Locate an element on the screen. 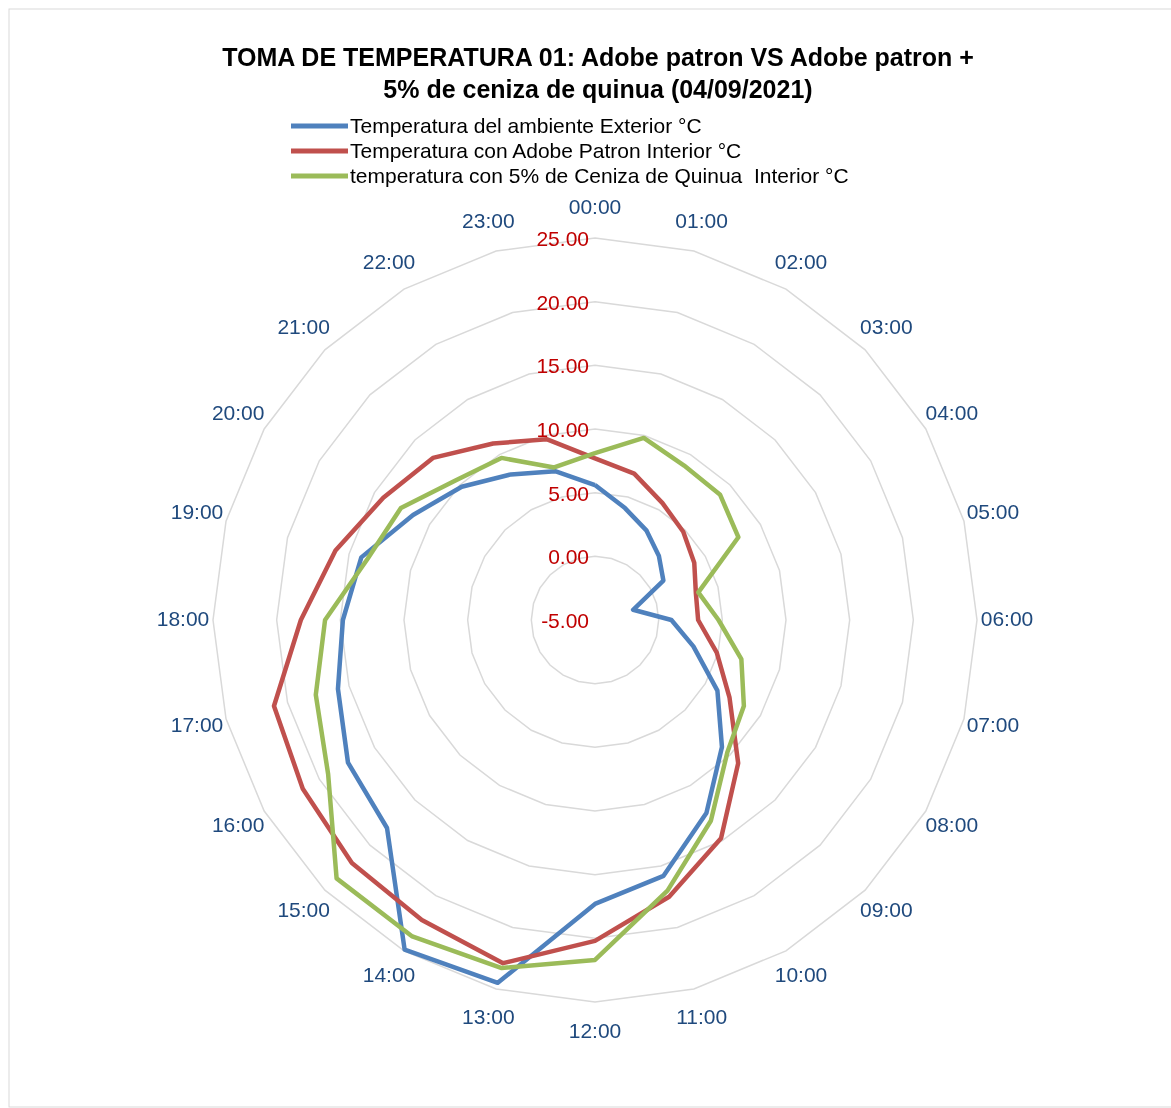 This screenshot has width=1171, height=1108. spoke-label: 04:00 is located at coordinates (952, 412).